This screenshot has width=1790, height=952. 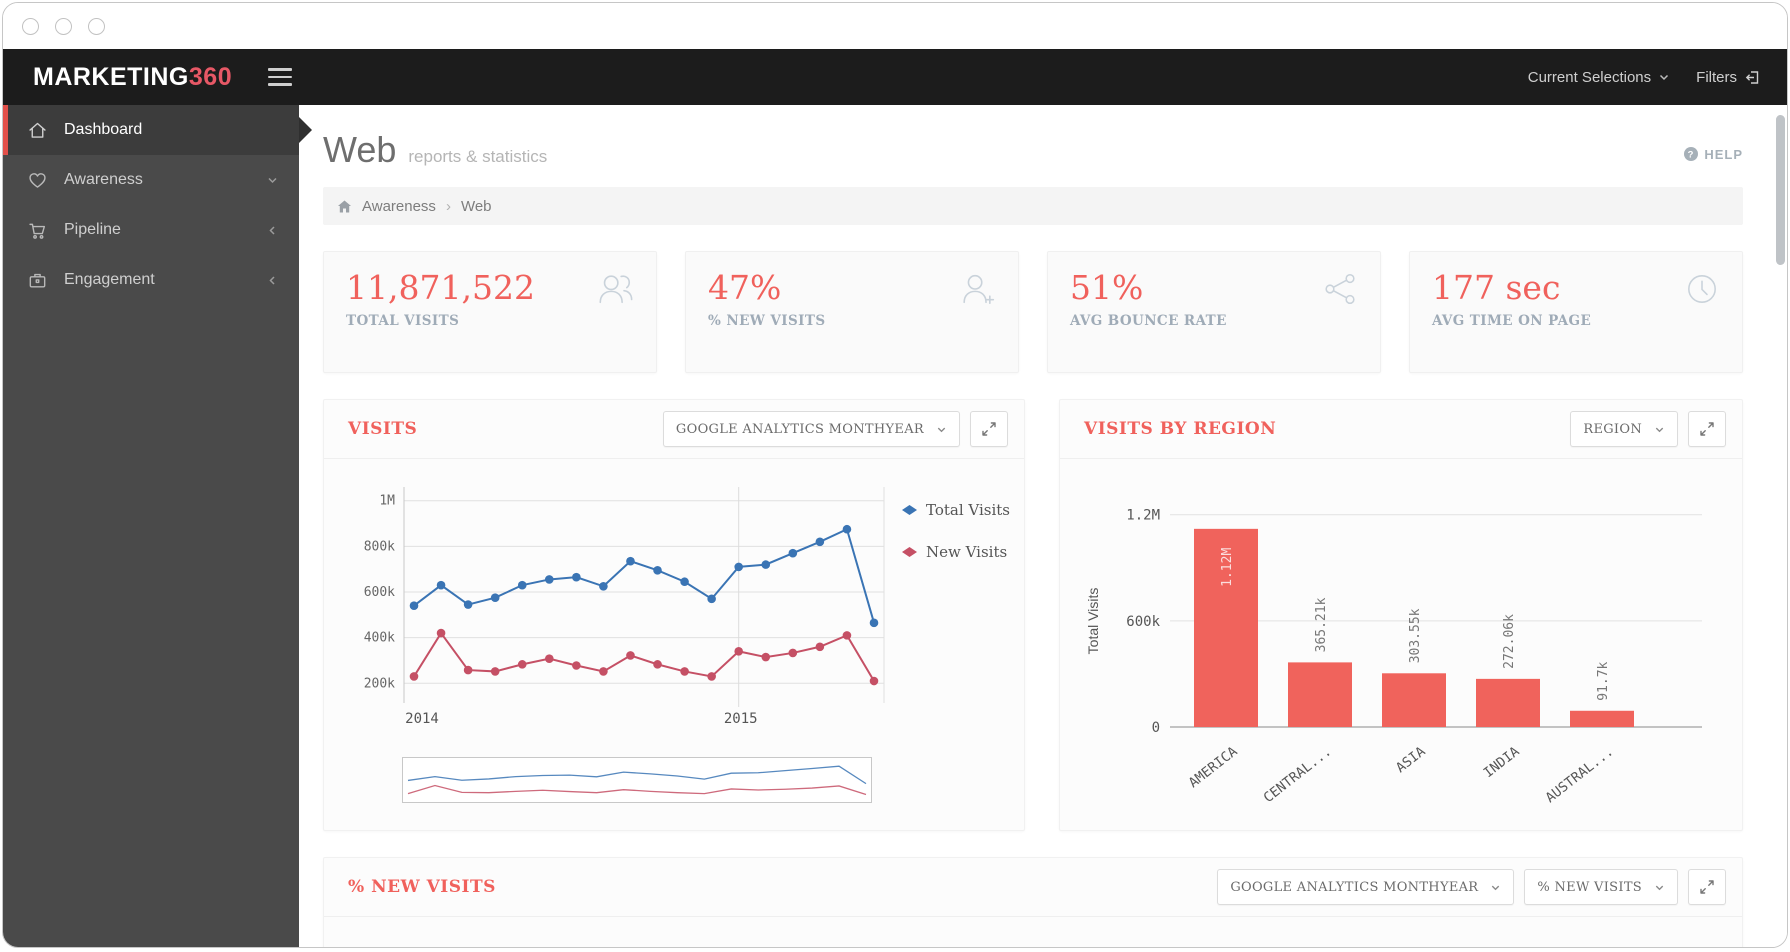 What do you see at coordinates (96, 26) in the screenshot?
I see `window-control-maximize` at bounding box center [96, 26].